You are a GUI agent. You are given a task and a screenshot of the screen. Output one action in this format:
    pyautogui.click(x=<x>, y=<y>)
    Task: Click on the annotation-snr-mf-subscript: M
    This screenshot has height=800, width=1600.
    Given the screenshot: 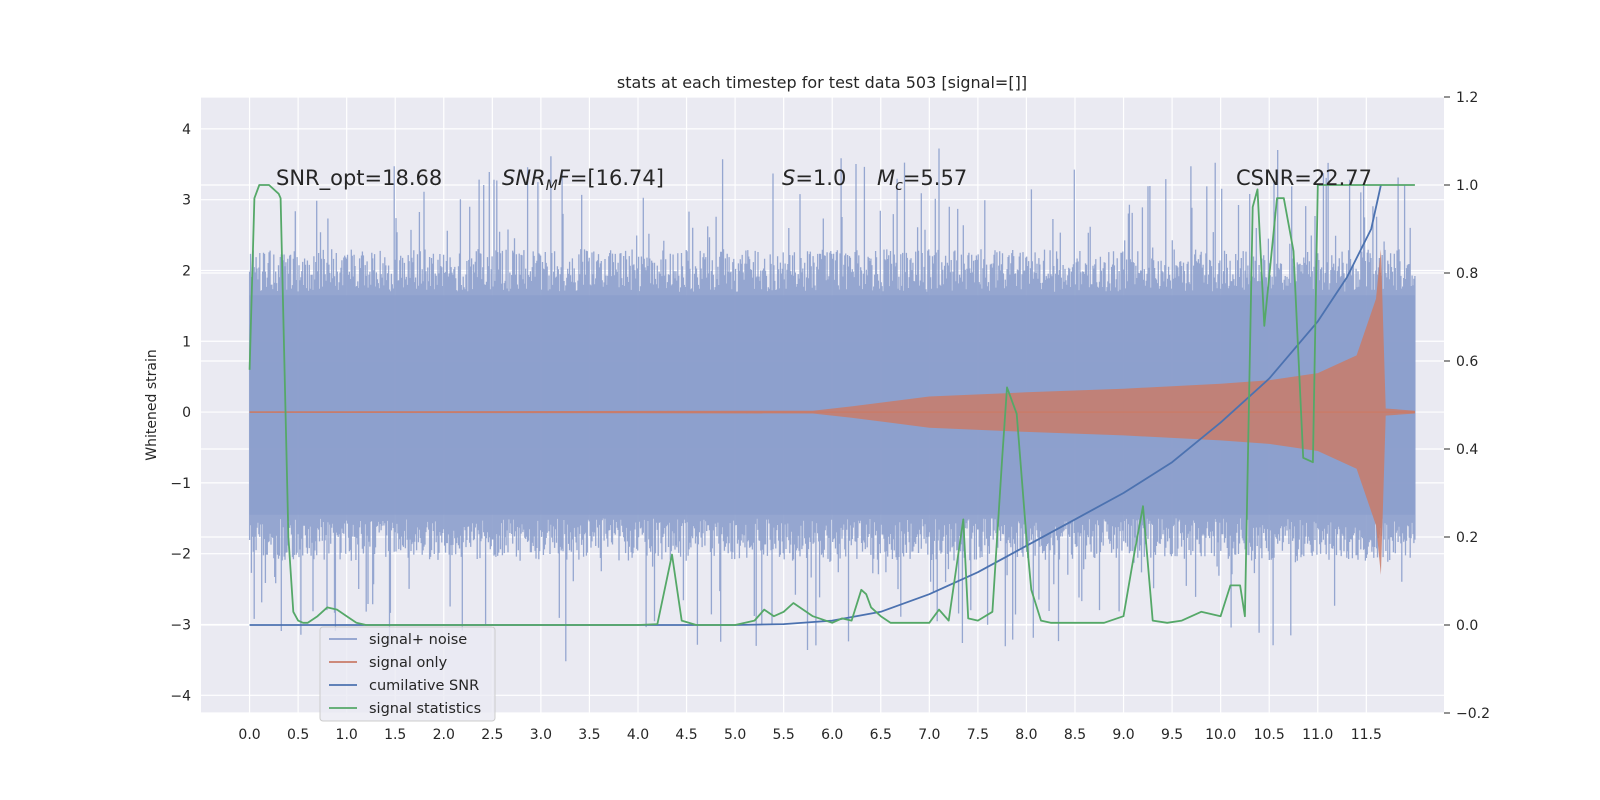 What is the action you would take?
    pyautogui.click(x=552, y=186)
    